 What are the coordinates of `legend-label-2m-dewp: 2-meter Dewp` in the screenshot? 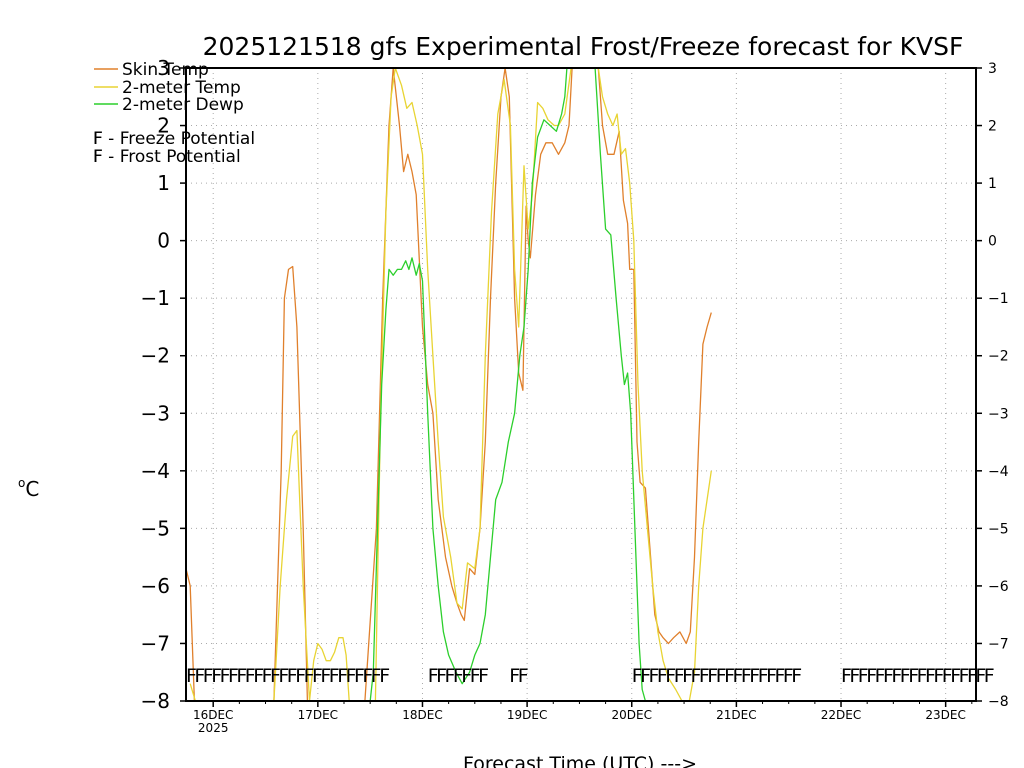 It's located at (183, 105).